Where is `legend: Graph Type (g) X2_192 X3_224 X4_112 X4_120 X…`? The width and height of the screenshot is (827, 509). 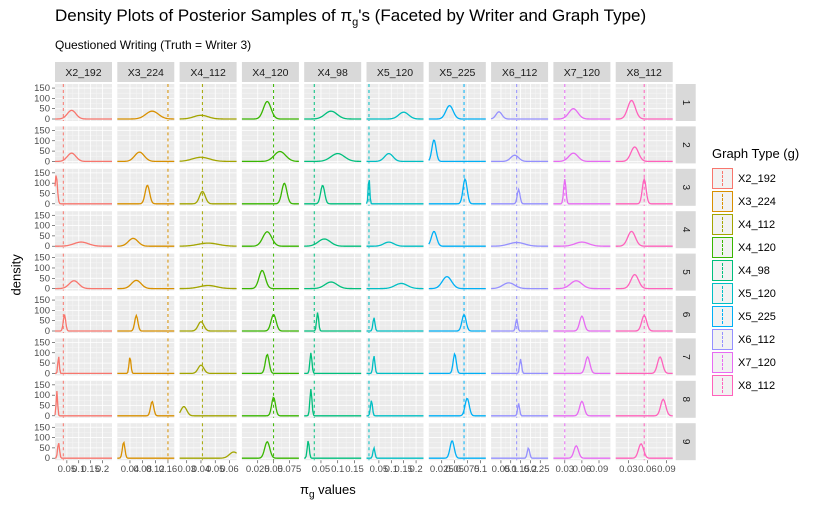 legend: Graph Type (g) X2_192 X3_224 X4_112 X4_120 X… is located at coordinates (755, 271).